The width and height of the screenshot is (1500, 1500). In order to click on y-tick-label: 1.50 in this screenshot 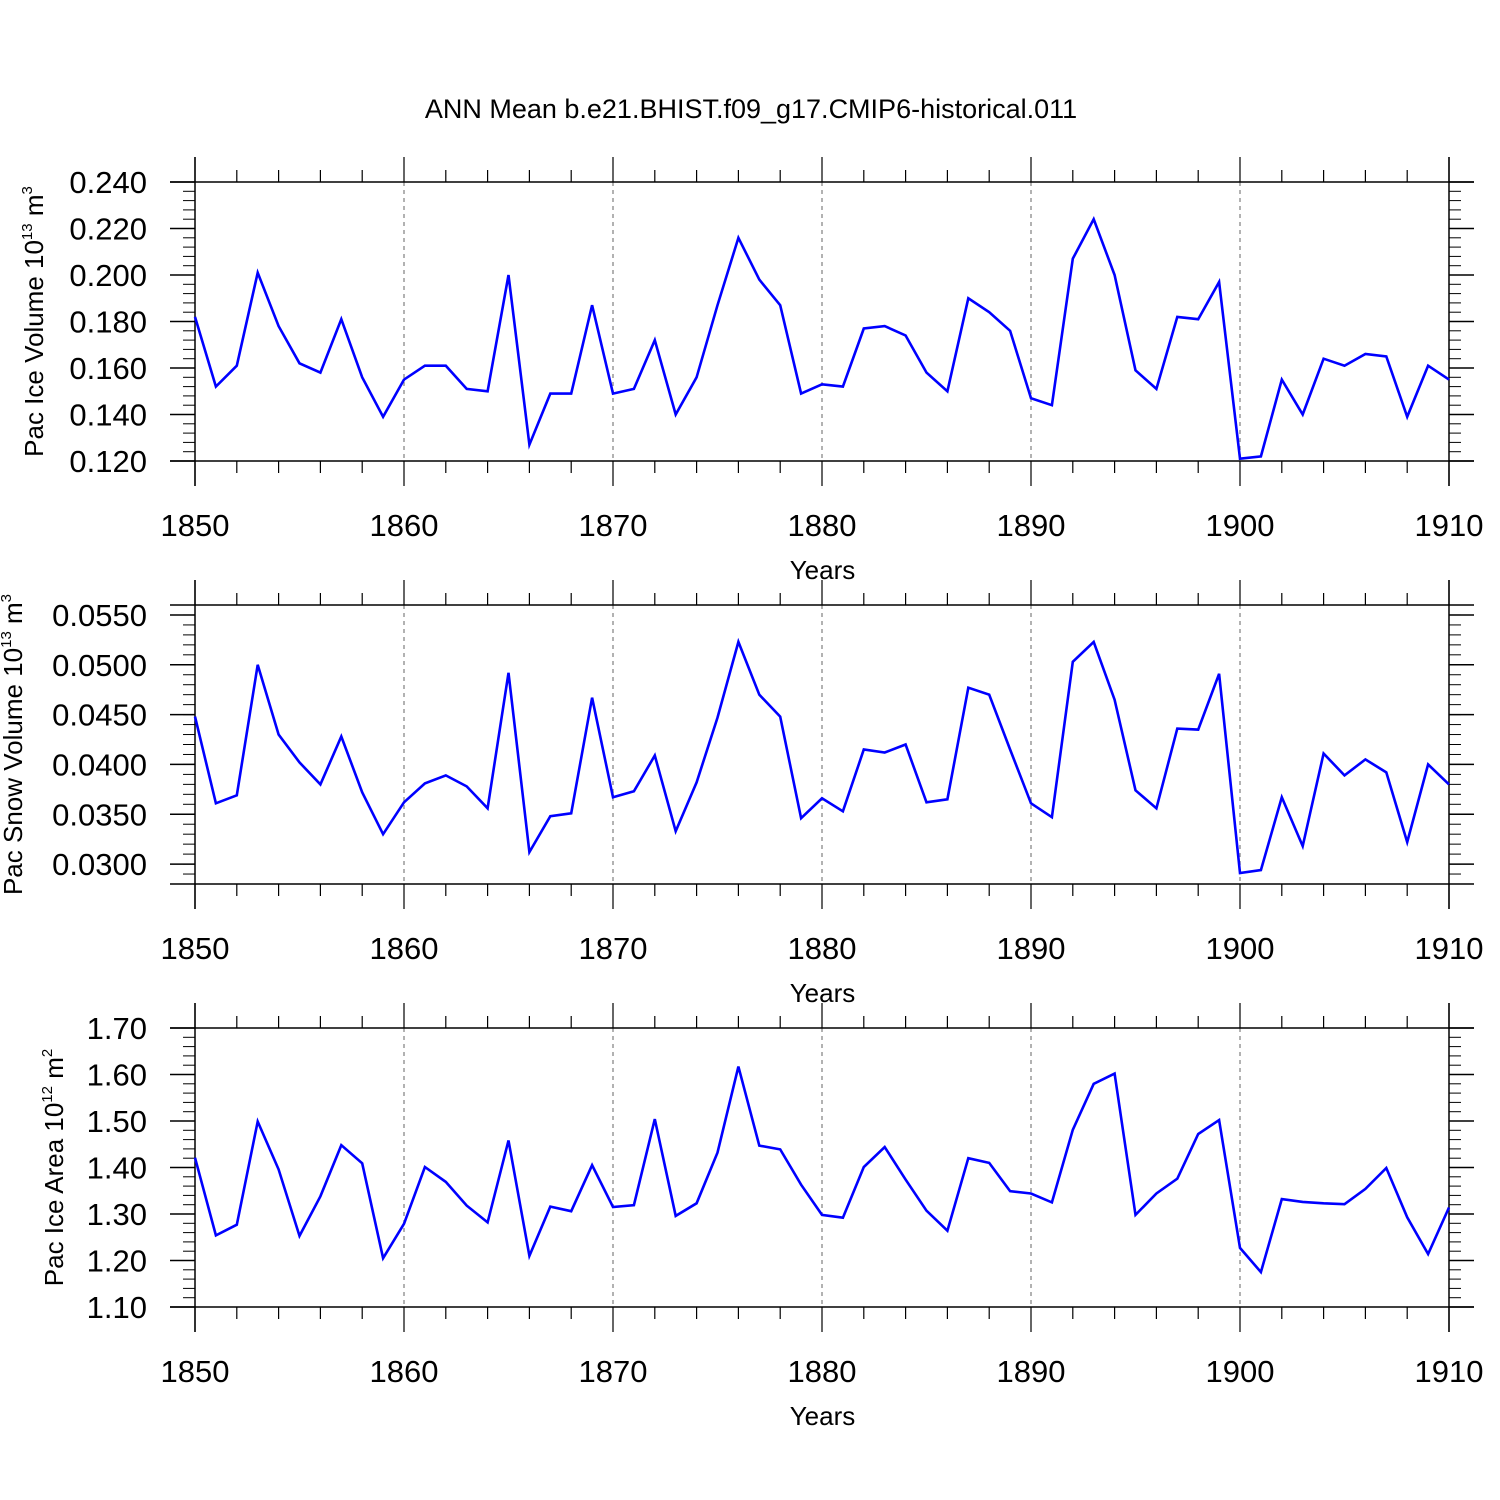, I will do `click(117, 1121)`.